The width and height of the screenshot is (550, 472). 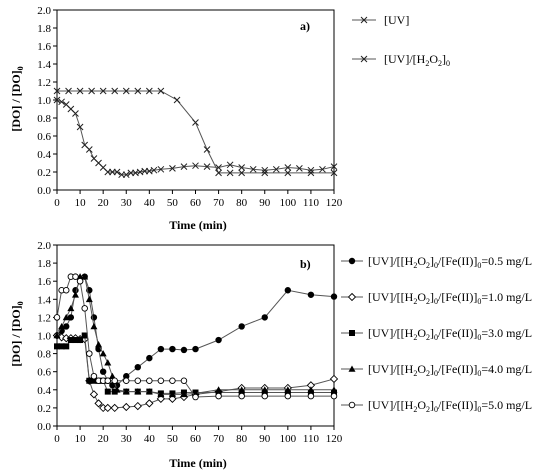 I want to click on legend-label-b-2-part-2: O, so click(x=421, y=333).